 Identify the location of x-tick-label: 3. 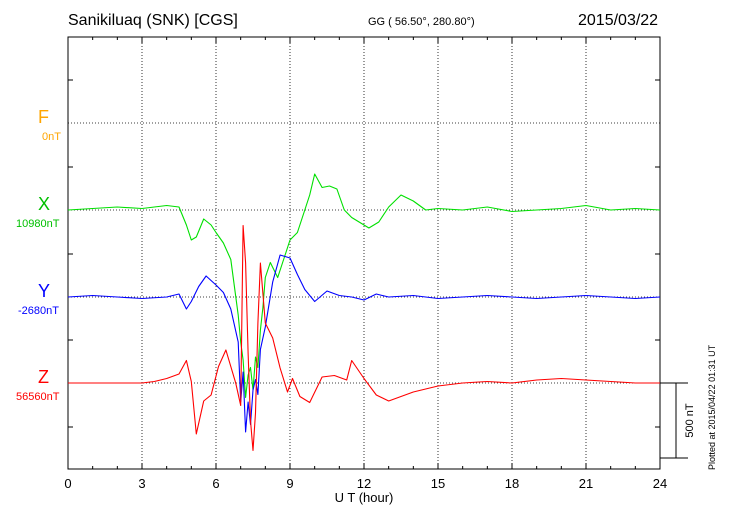
(141, 483).